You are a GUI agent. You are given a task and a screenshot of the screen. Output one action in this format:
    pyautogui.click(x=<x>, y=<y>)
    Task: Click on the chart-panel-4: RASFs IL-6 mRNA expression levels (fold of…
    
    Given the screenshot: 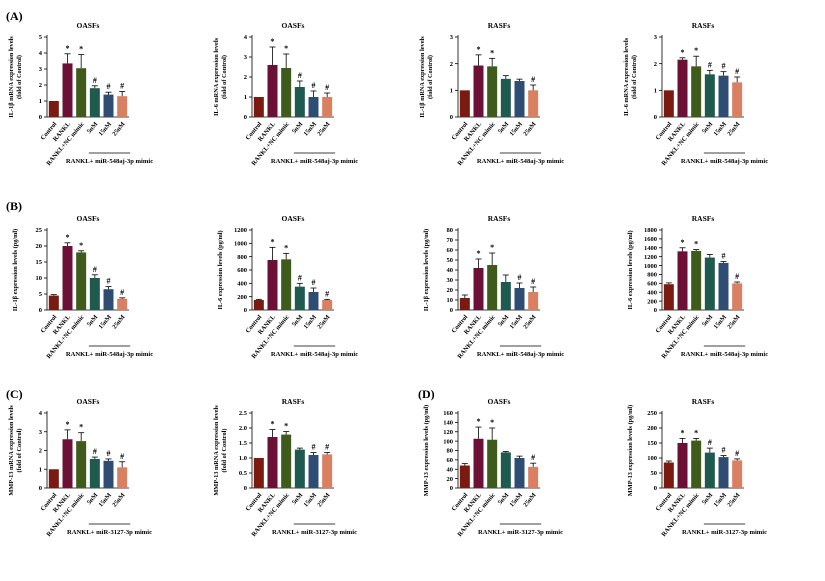 What is the action you would take?
    pyautogui.click(x=695, y=94)
    